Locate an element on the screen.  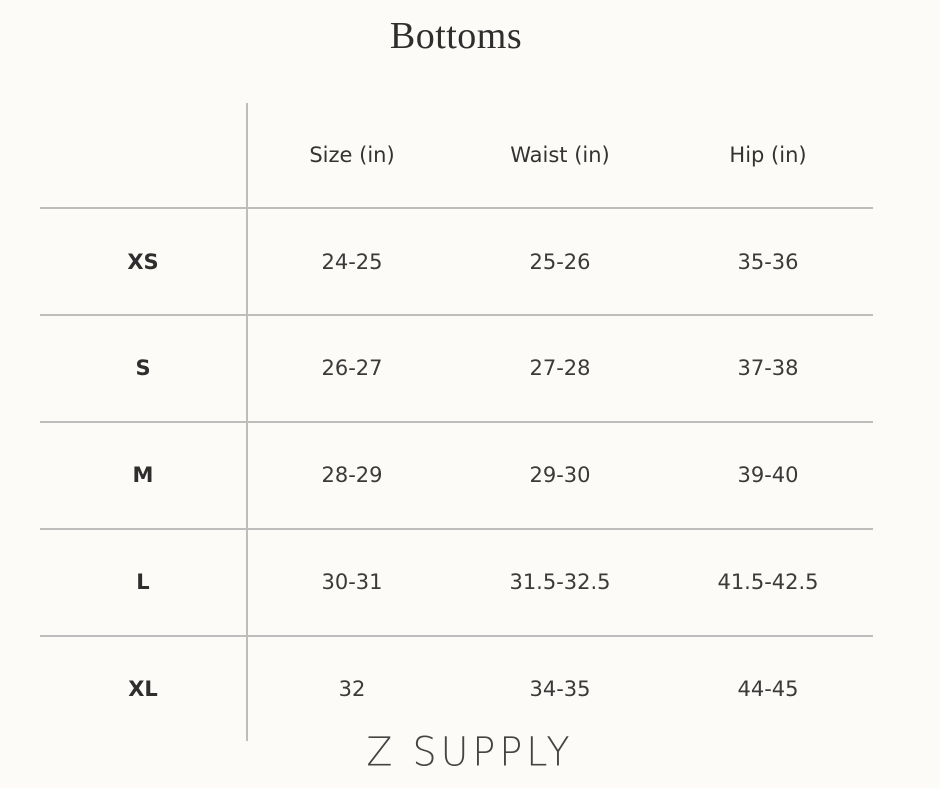
table-cell: 37-38 is located at coordinates (768, 368).